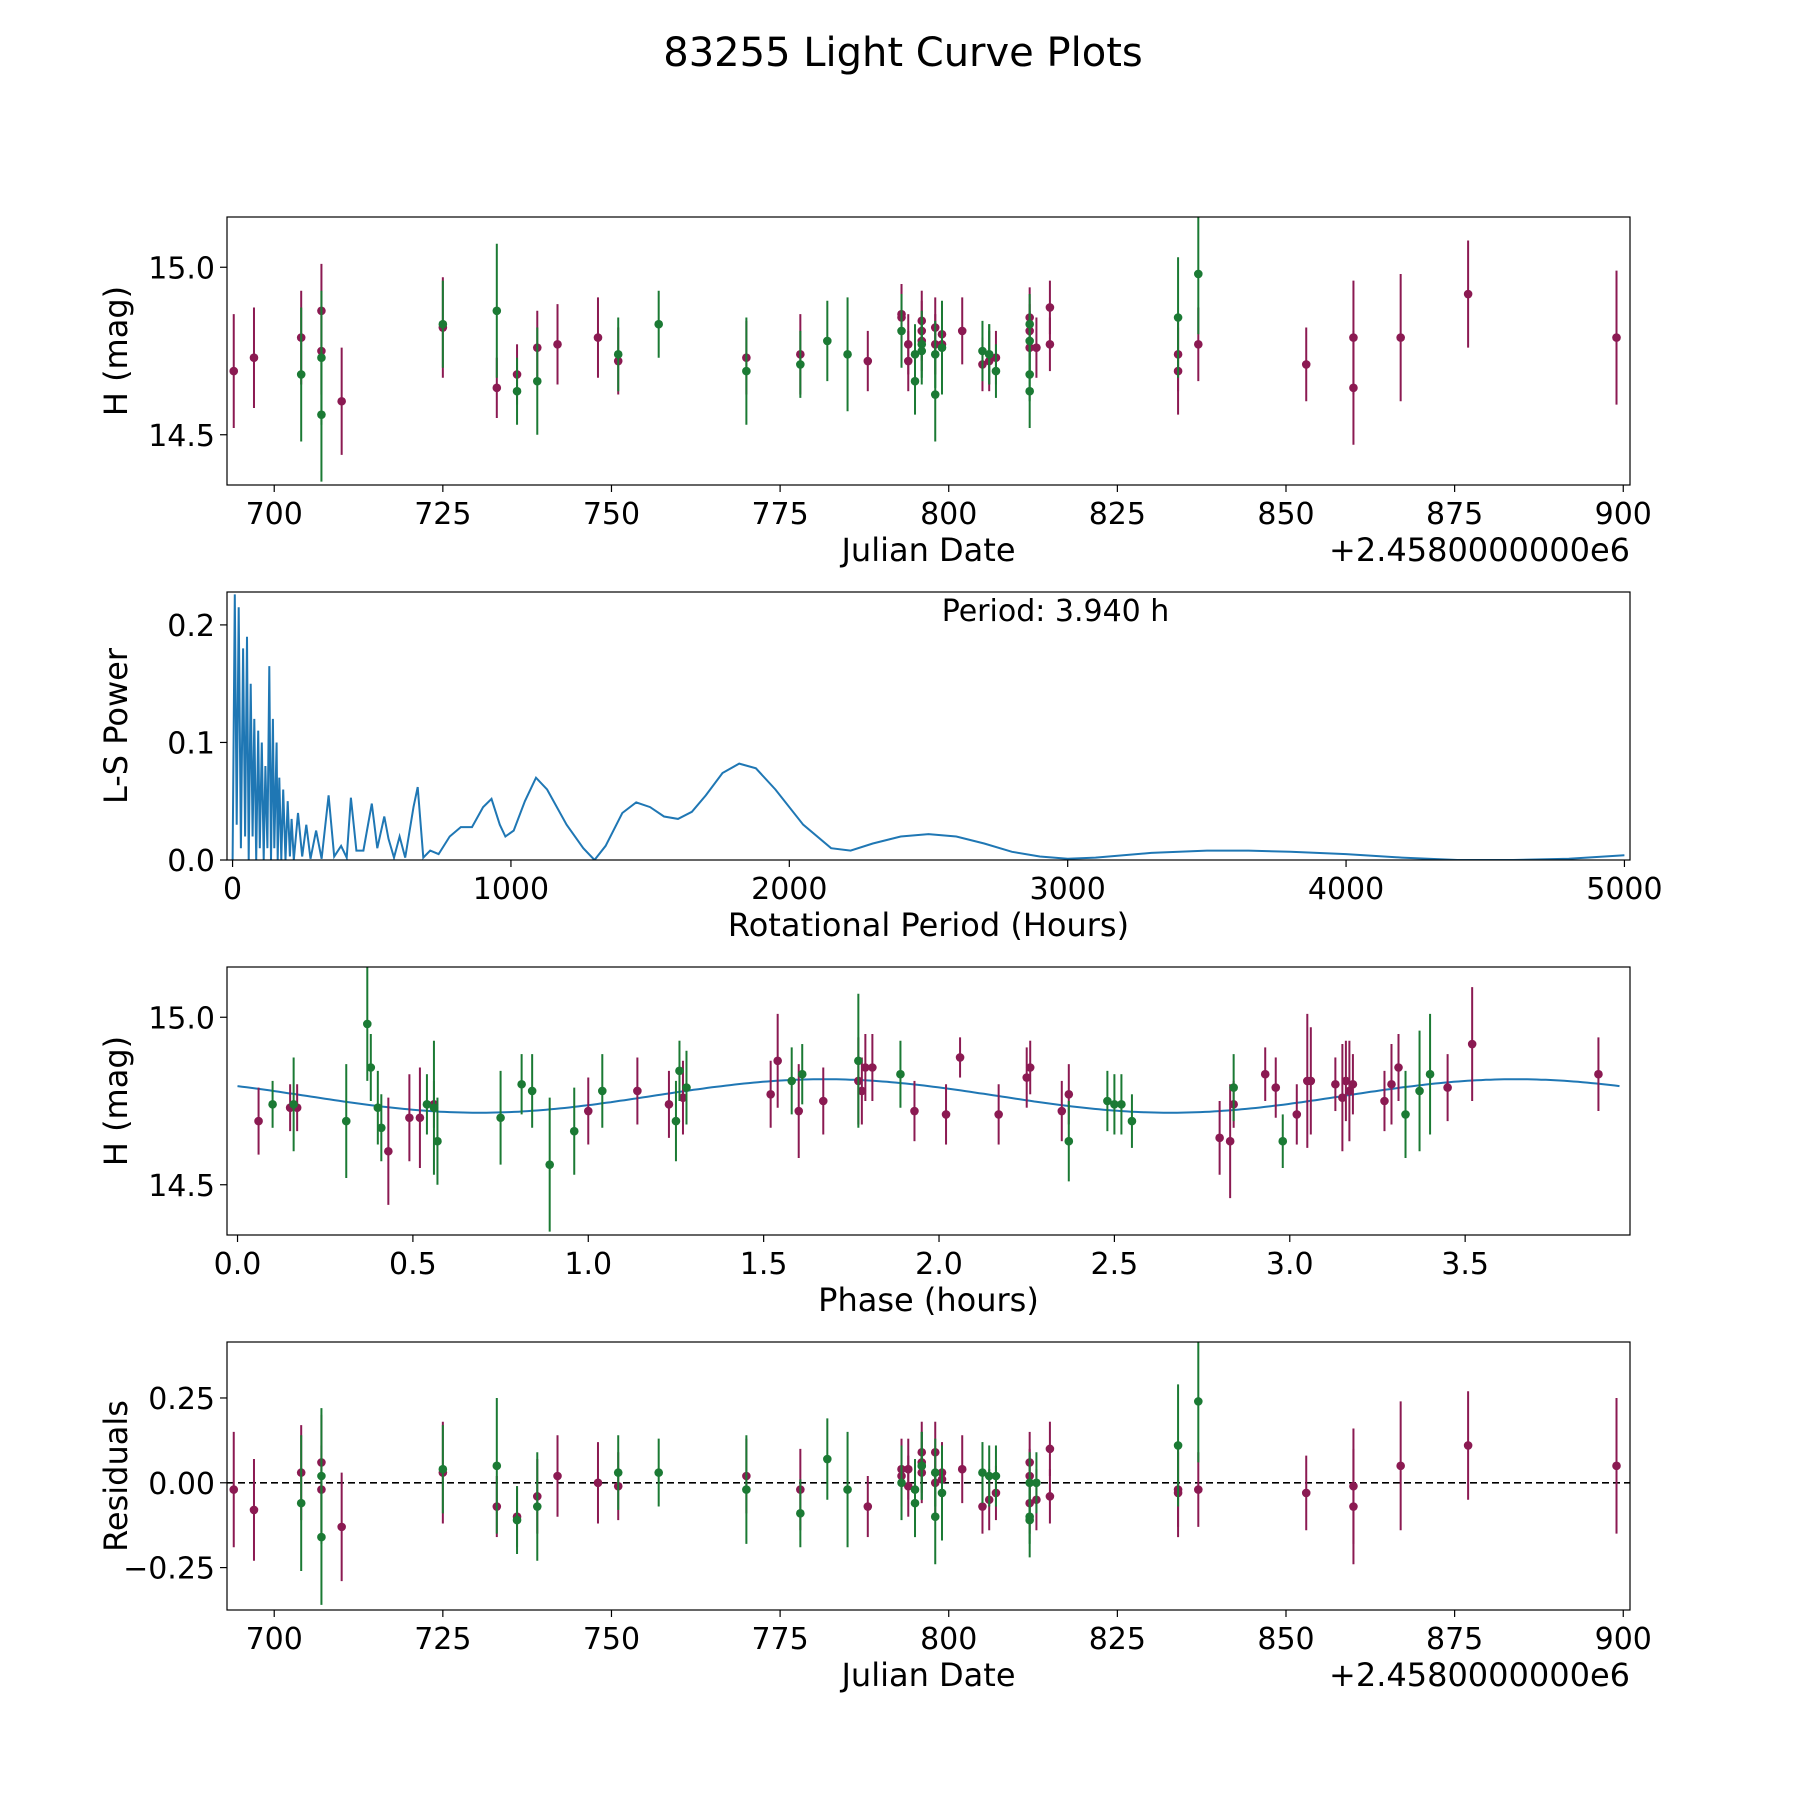  What do you see at coordinates (928, 1473) in the screenshot?
I see `residuals-plot-area` at bounding box center [928, 1473].